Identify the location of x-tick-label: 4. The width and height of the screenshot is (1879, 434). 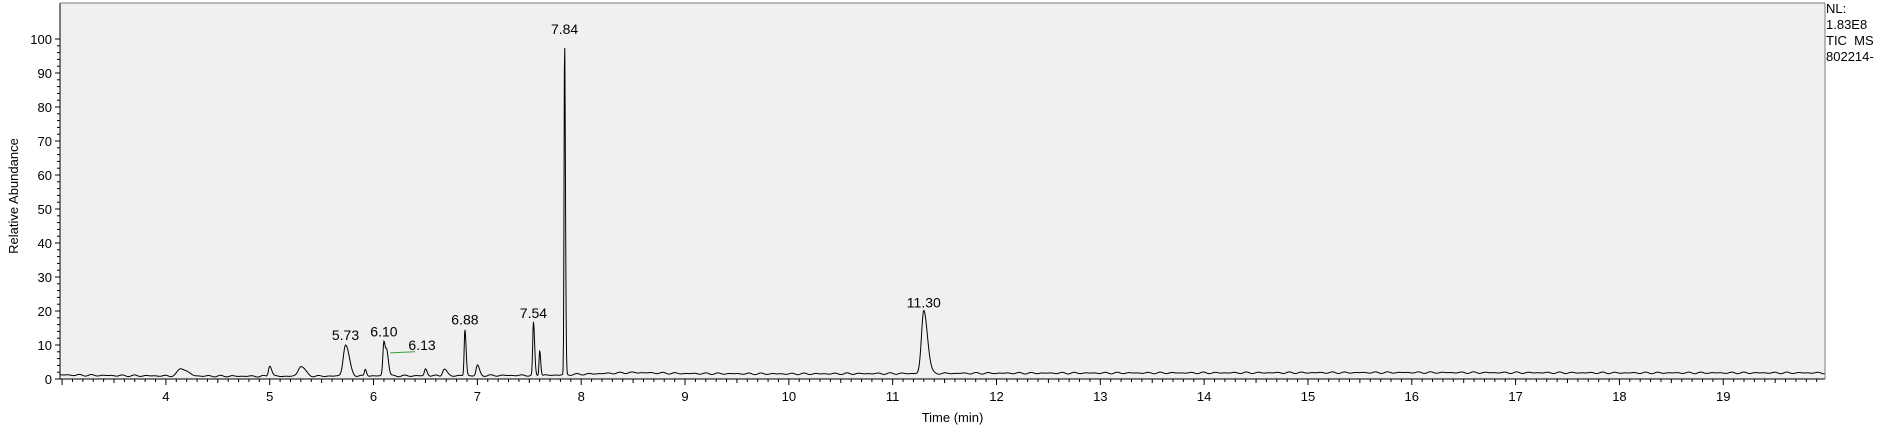
(165, 396).